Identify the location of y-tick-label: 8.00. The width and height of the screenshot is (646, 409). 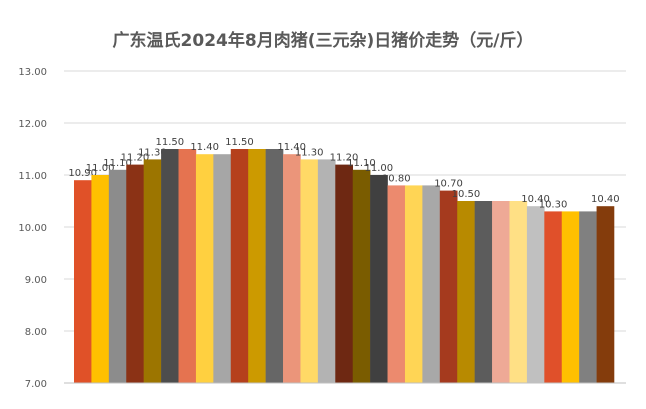
(36, 332).